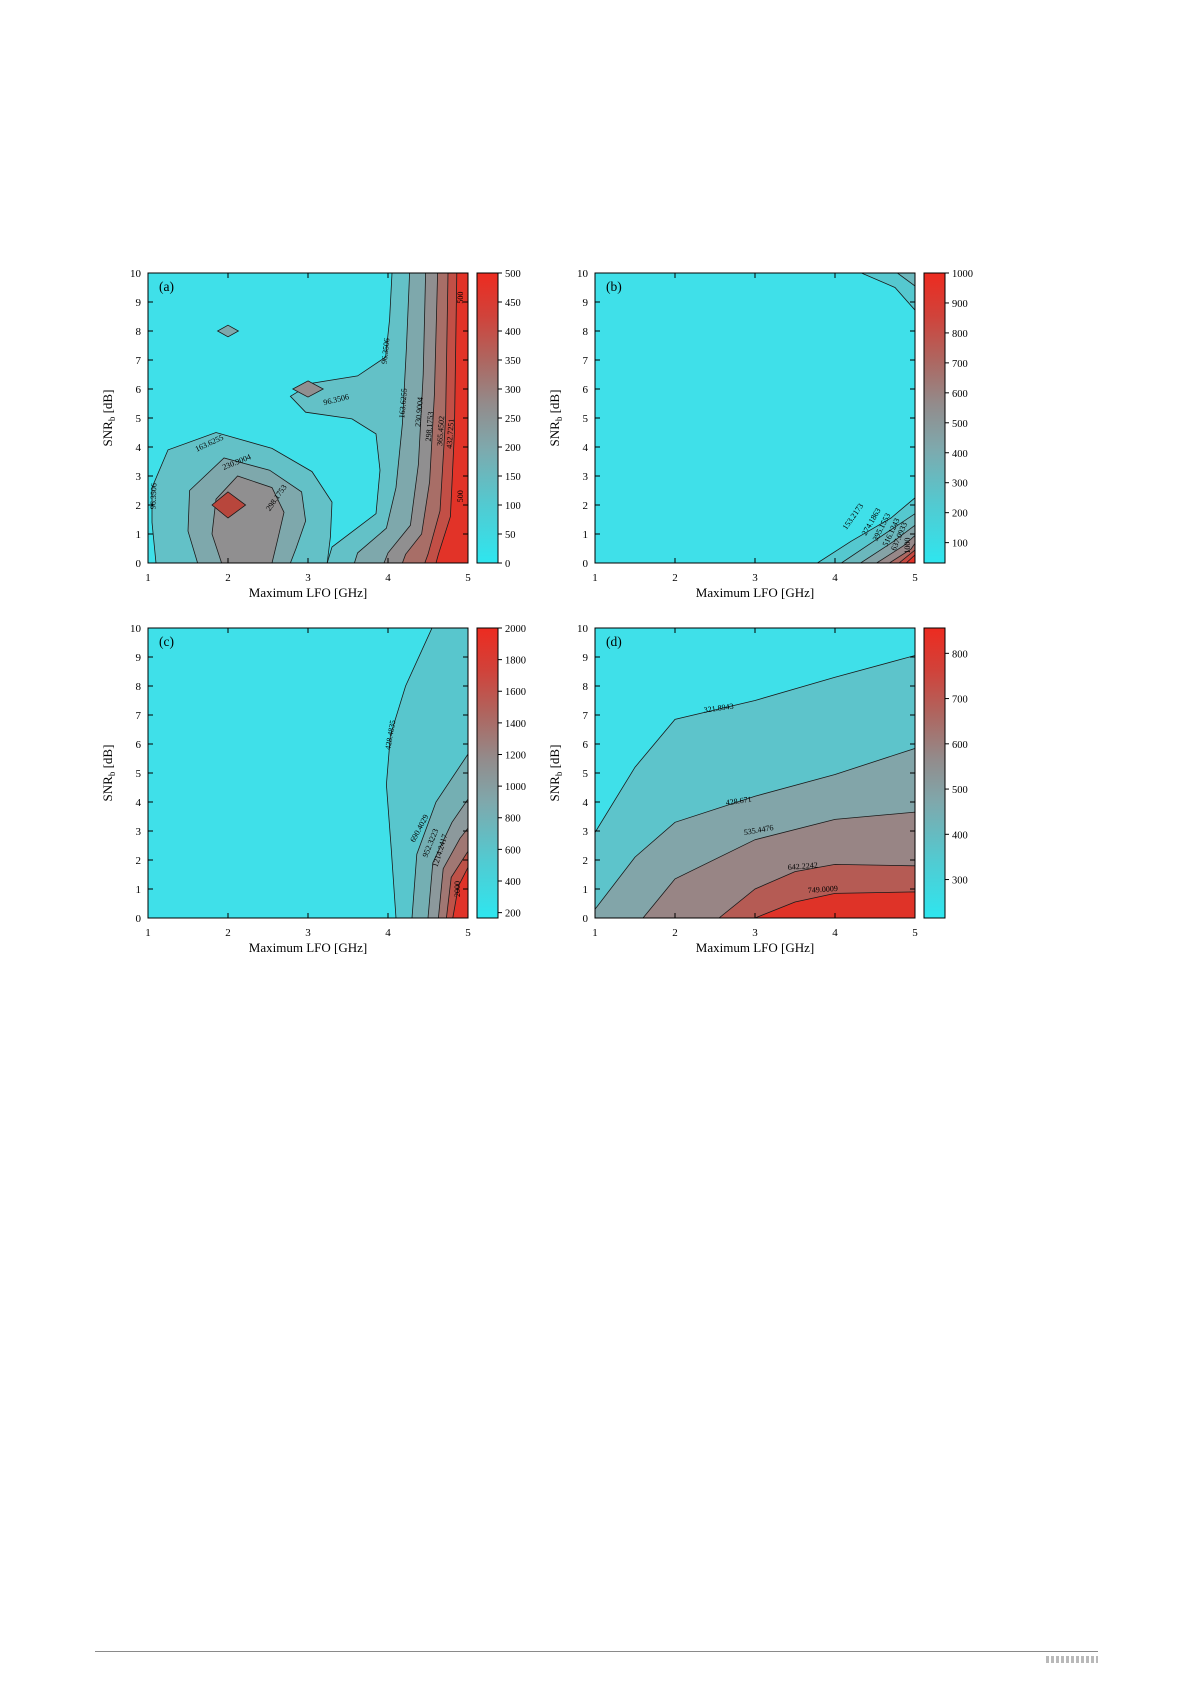  What do you see at coordinates (1072, 1659) in the screenshot?
I see `footer-smudge` at bounding box center [1072, 1659].